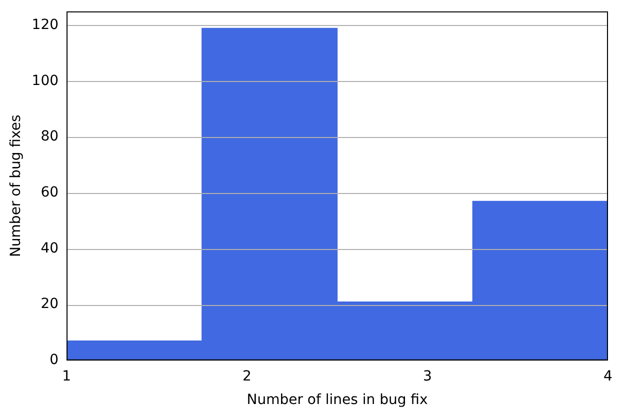  What do you see at coordinates (49, 248) in the screenshot?
I see `y-tick-label: 40` at bounding box center [49, 248].